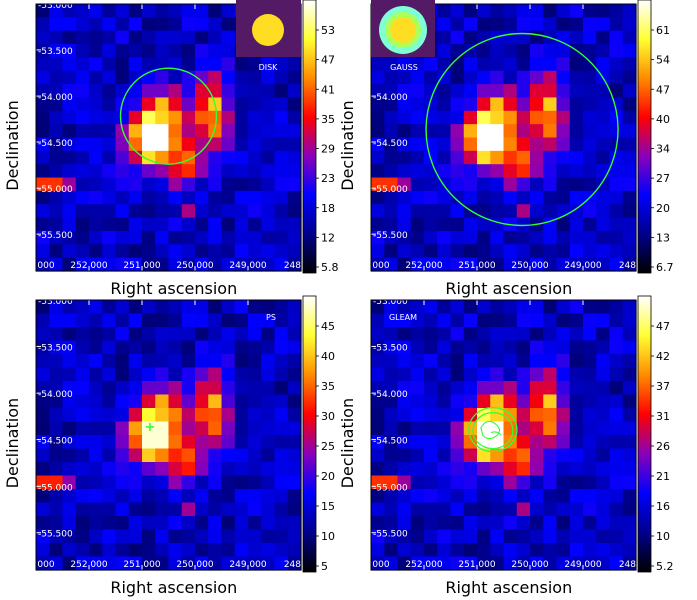 This screenshot has height=600, width=697. I want to click on dec-tick-label: -54.000, so click(390, 98).